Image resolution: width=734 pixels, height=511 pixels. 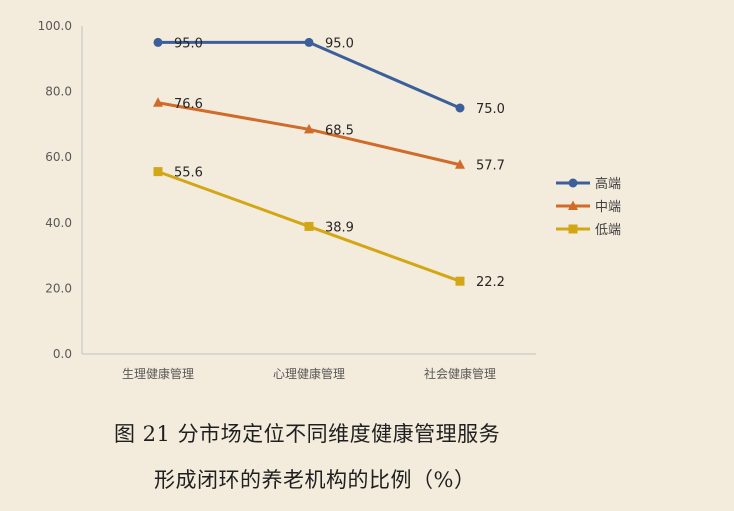 What do you see at coordinates (55, 26) in the screenshot?
I see `y-tick-label: 100.0` at bounding box center [55, 26].